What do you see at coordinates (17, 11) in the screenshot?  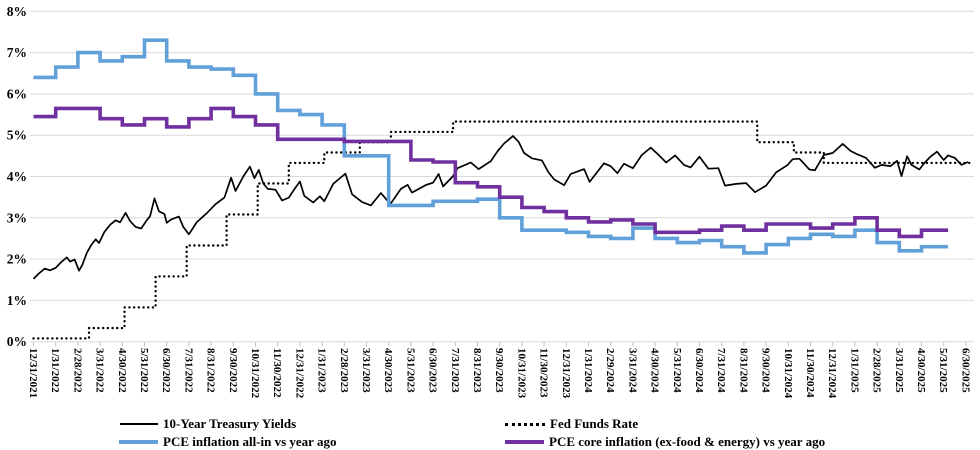 I see `y-axis-label: 8%` at bounding box center [17, 11].